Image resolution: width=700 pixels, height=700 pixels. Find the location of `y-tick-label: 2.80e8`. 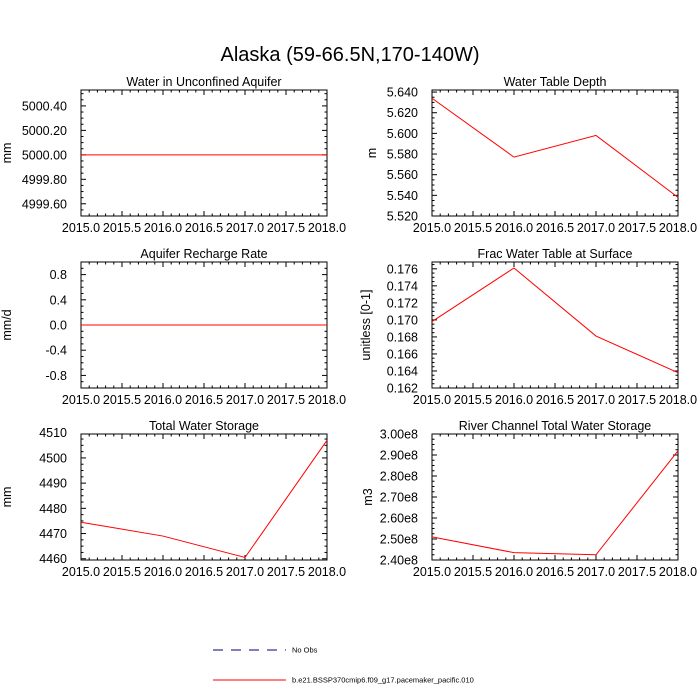

y-tick-label: 2.80e8 is located at coordinates (399, 477).